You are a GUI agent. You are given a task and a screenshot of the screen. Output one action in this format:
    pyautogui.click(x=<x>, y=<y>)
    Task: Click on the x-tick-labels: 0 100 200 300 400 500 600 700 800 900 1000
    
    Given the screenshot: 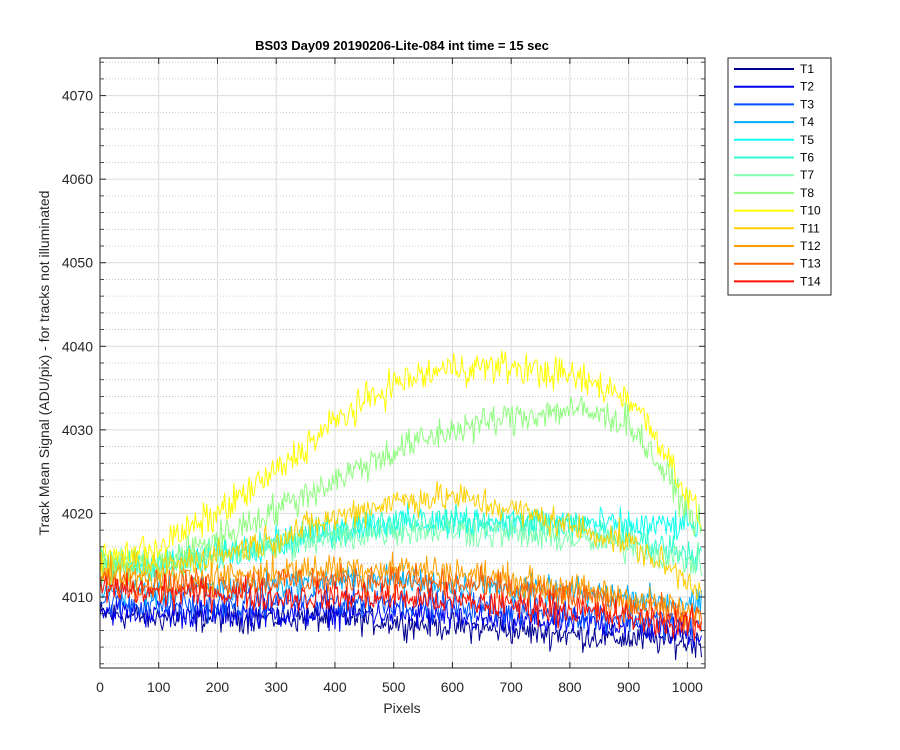 What is the action you would take?
    pyautogui.click(x=399, y=687)
    